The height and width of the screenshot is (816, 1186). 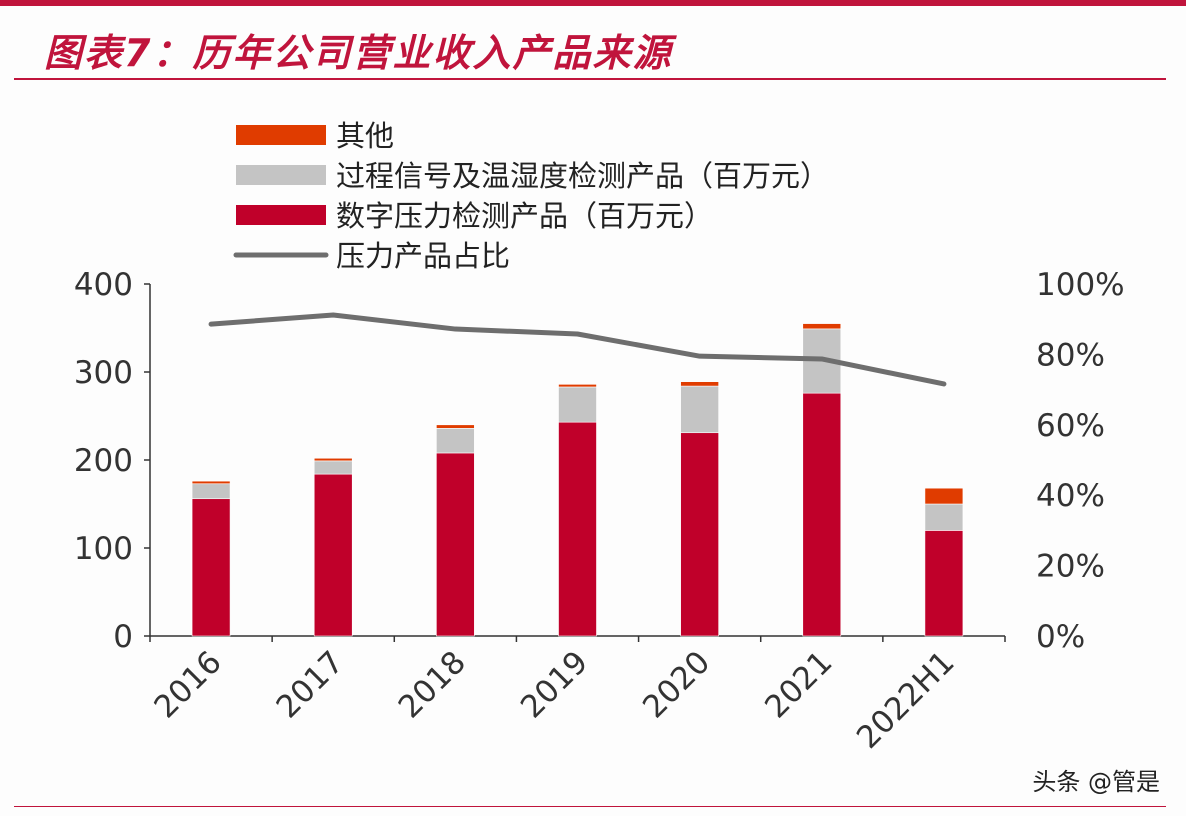 What do you see at coordinates (432, 684) in the screenshot?
I see `x-tick-label: 2018` at bounding box center [432, 684].